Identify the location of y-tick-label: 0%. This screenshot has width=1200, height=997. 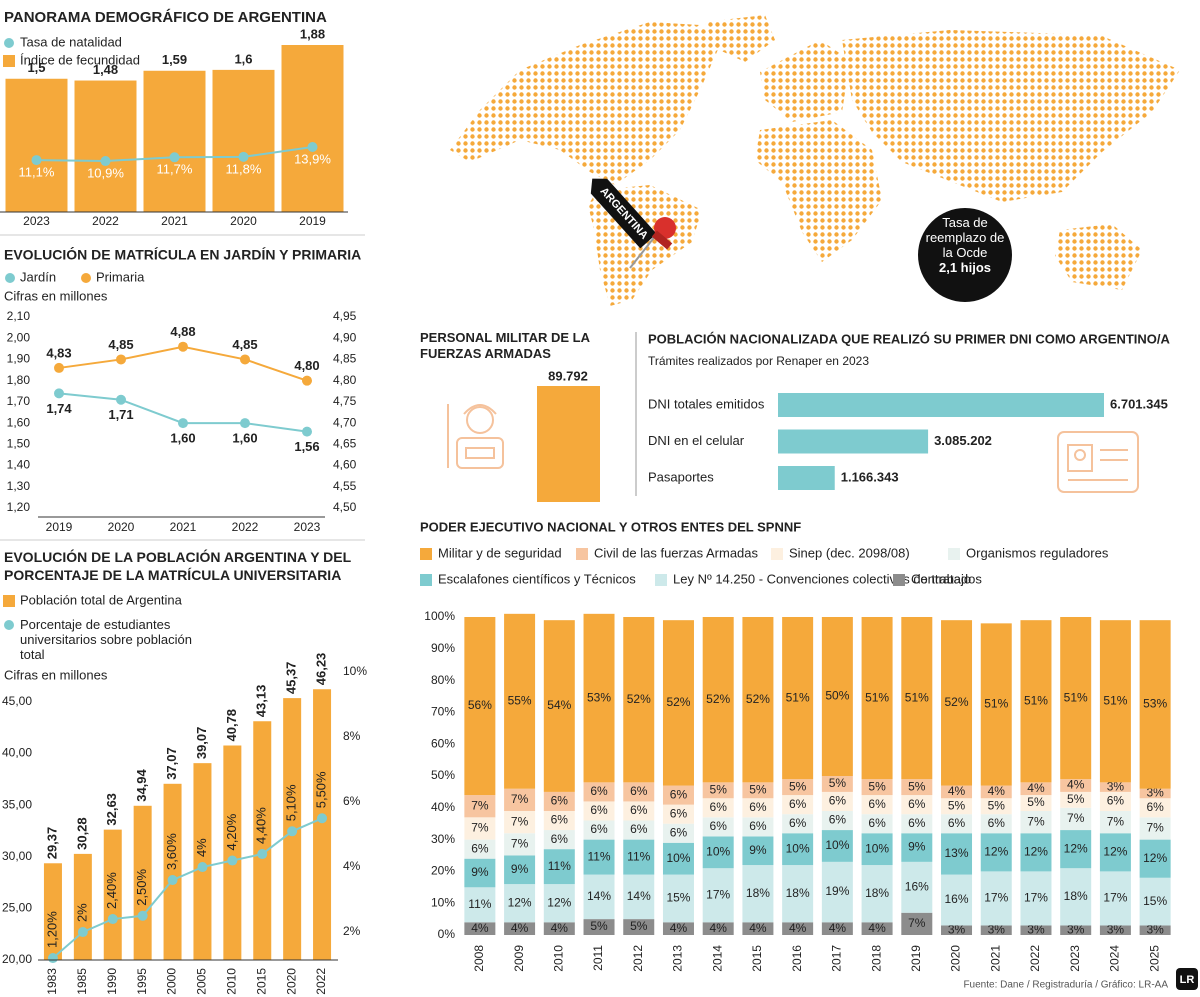
(447, 934).